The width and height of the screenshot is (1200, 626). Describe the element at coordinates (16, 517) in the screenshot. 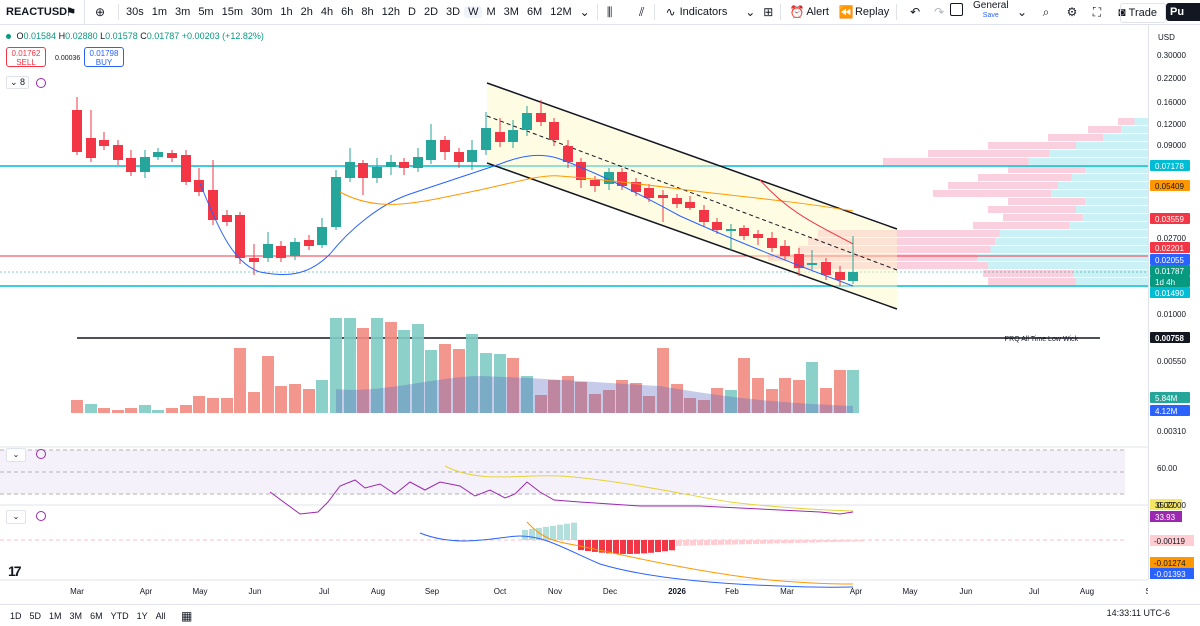

I see `macd-pane-toggle: ⌄` at that location.